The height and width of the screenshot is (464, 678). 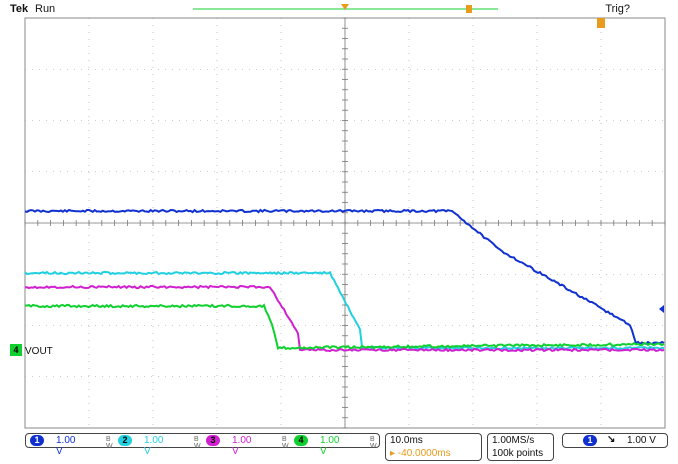 I want to click on ch3-waveform, so click(x=344, y=318).